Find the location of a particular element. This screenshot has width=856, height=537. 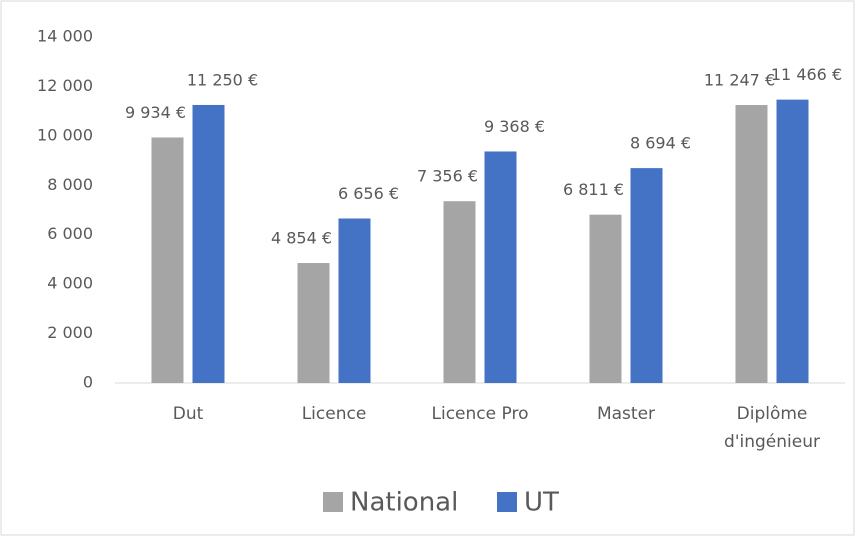

y-tick-label: 10 000 is located at coordinates (65, 134).